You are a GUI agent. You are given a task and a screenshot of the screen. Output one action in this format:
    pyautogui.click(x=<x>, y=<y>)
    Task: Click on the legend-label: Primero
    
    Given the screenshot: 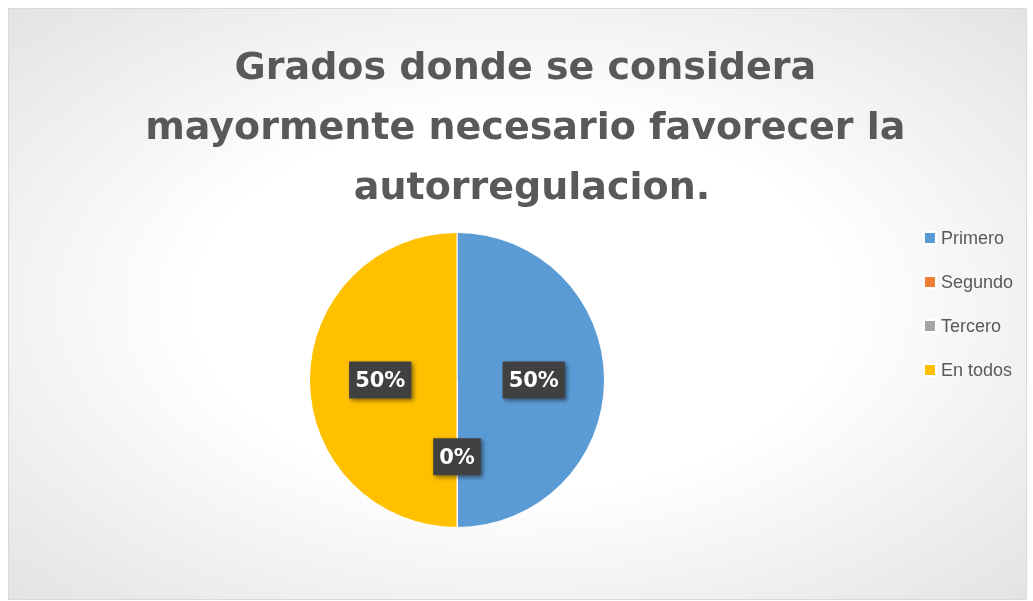 What is the action you would take?
    pyautogui.click(x=972, y=238)
    